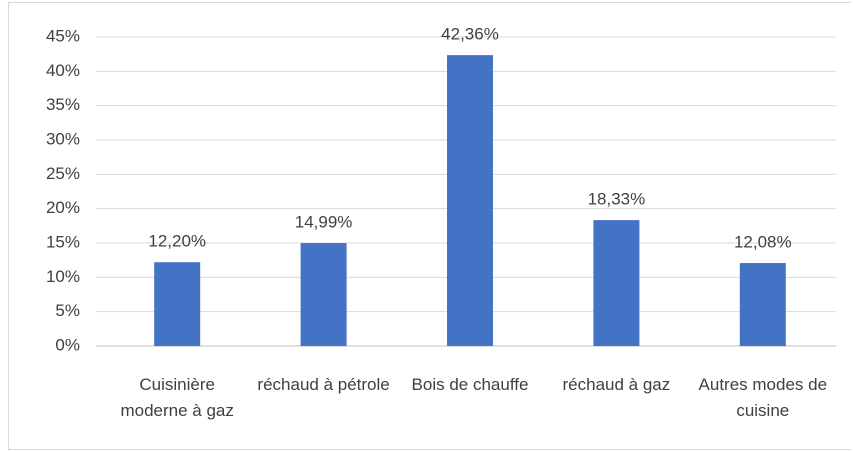 Image resolution: width=853 pixels, height=452 pixels. What do you see at coordinates (63, 35) in the screenshot?
I see `y-tick-label: 45%` at bounding box center [63, 35].